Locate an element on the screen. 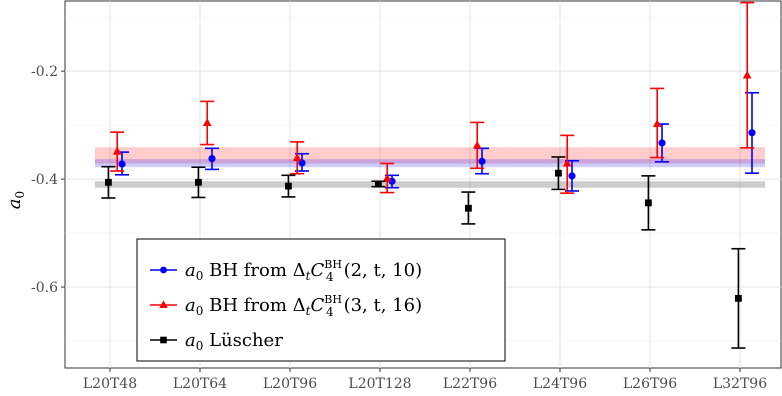 This screenshot has width=782, height=396. y-axis-title-symbol: a is located at coordinates (14, 203).